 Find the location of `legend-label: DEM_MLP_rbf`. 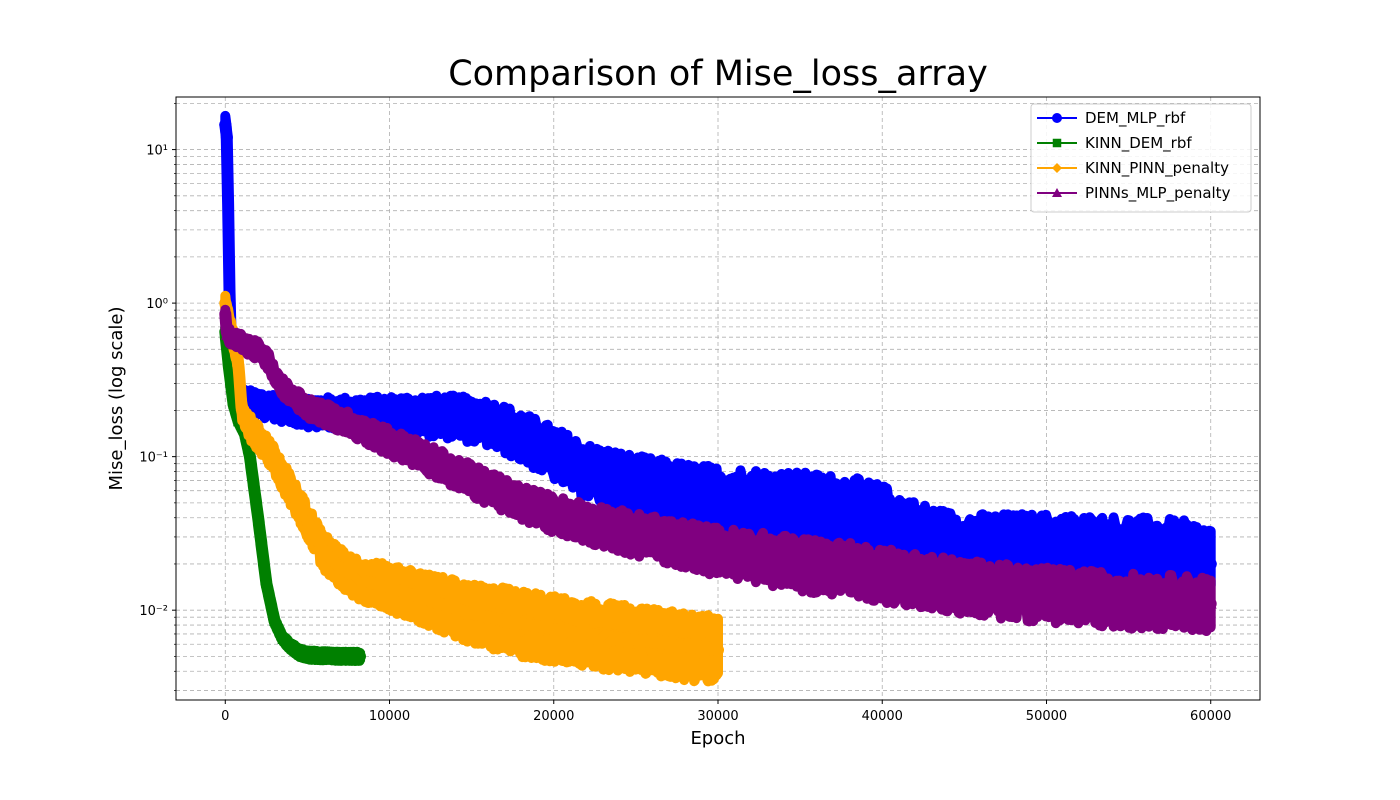

legend-label: DEM_MLP_rbf is located at coordinates (1135, 118).